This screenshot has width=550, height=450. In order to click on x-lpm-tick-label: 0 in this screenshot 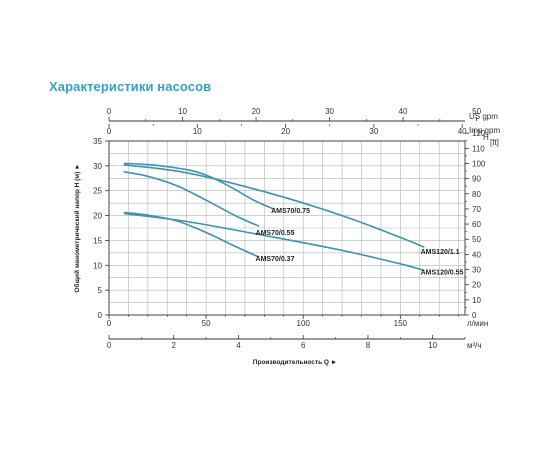, I will do `click(109, 323)`.